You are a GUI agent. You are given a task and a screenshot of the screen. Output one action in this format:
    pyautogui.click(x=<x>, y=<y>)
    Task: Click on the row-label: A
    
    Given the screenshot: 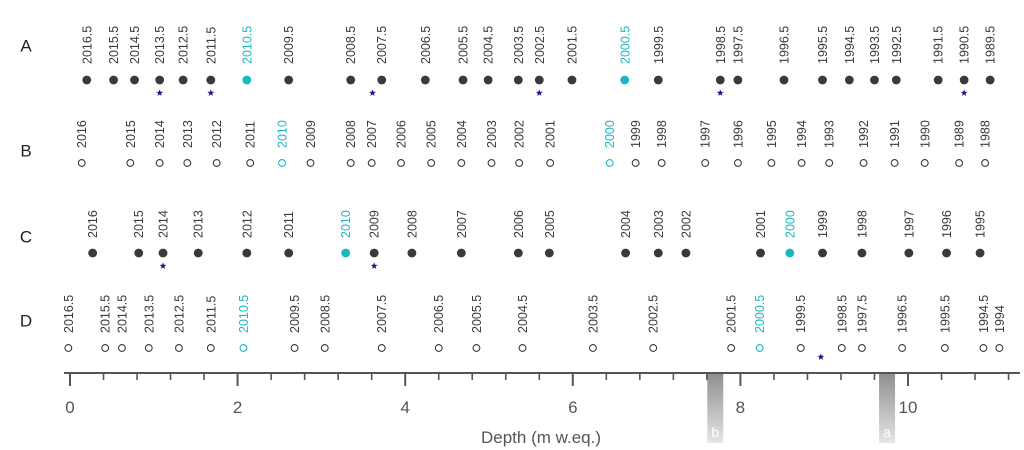 What is the action you would take?
    pyautogui.click(x=26, y=45)
    